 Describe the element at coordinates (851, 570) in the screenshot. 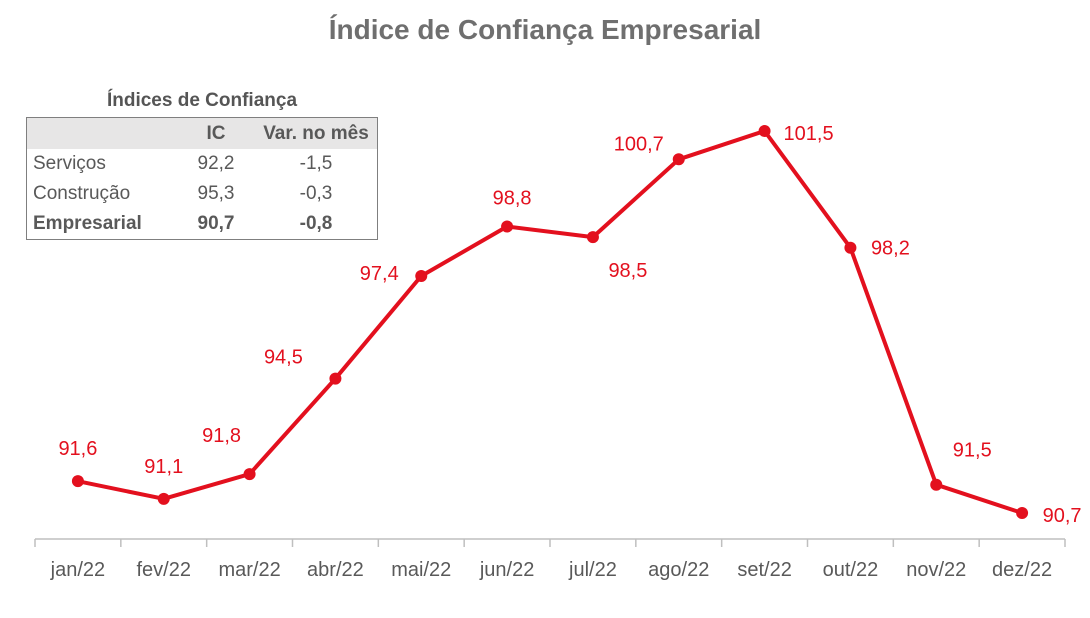

I see `x-tick-label: out/22` at that location.